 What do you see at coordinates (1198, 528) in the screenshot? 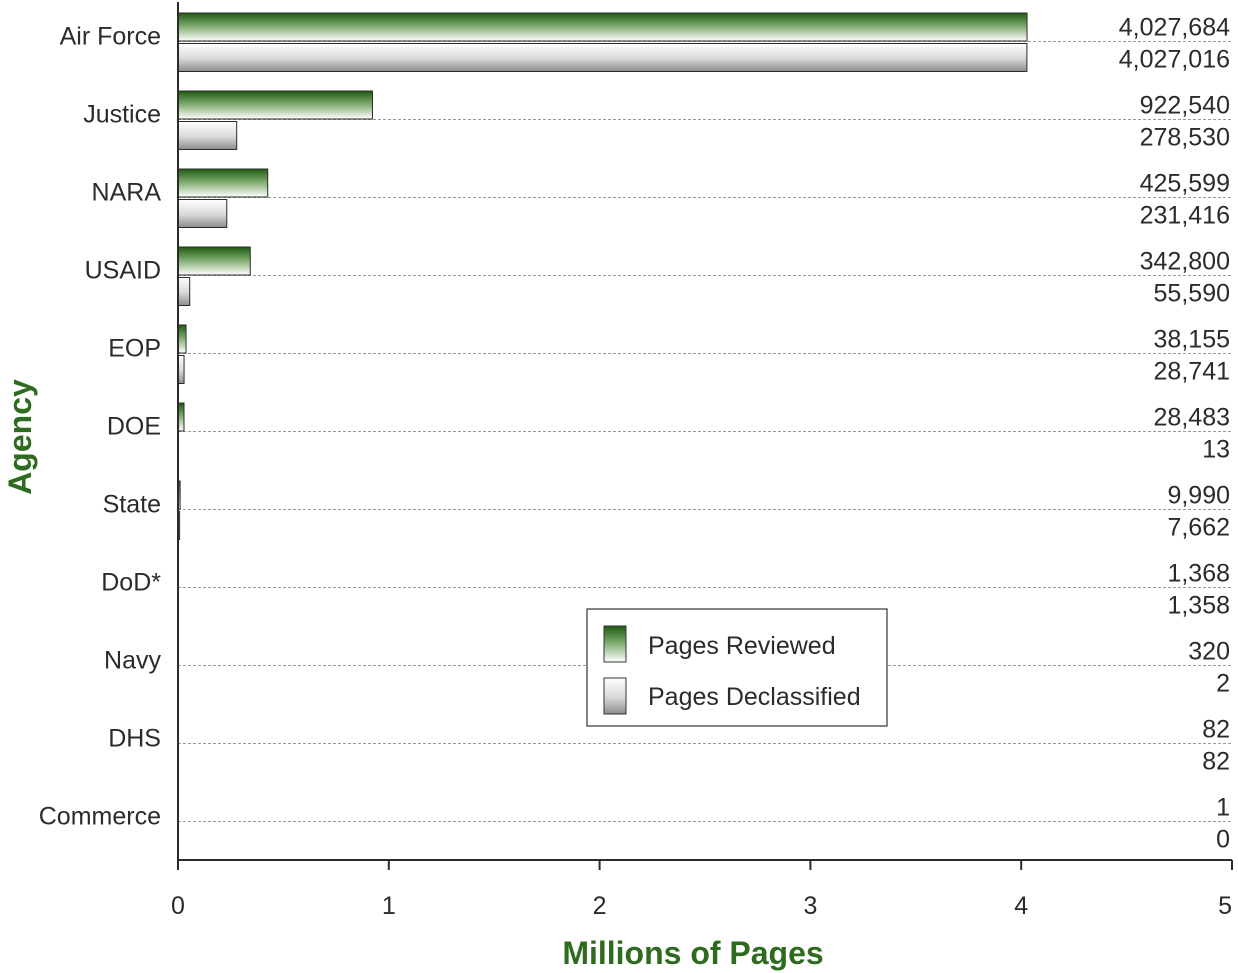
I see `value-label-declassified: 7,662` at bounding box center [1198, 528].